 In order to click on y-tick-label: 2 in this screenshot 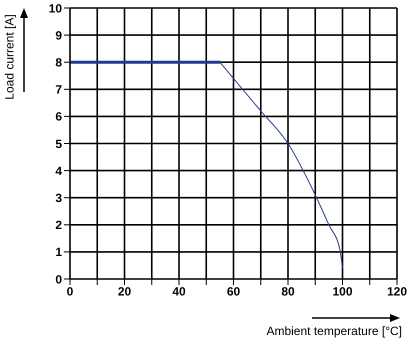, I will do `click(58, 225)`.